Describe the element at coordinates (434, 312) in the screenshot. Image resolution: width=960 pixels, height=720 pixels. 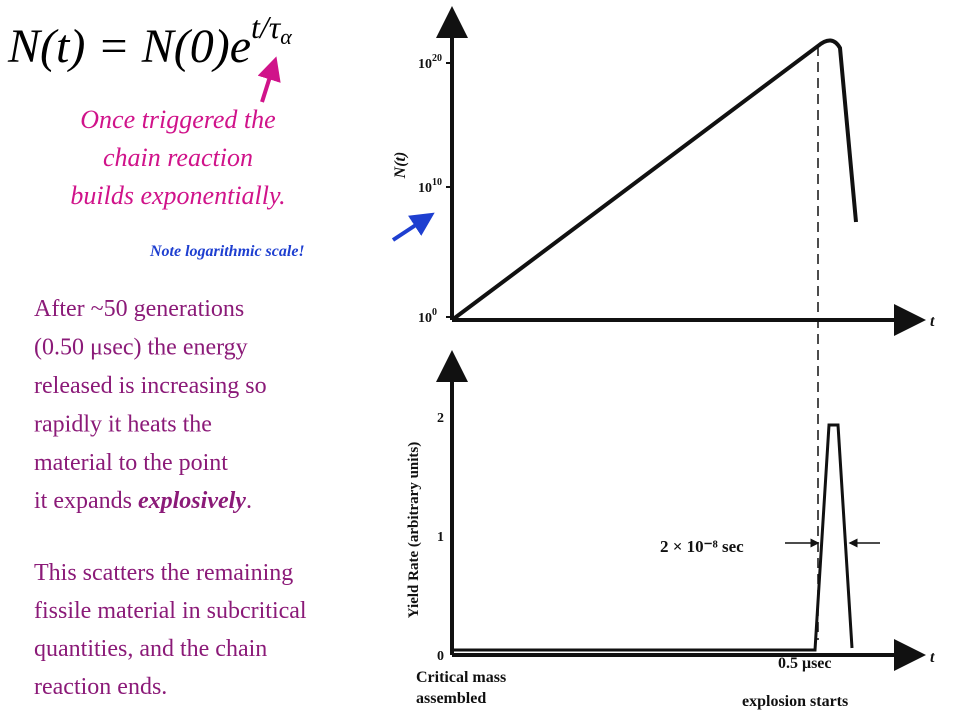
I see `tick-exp: 0` at that location.